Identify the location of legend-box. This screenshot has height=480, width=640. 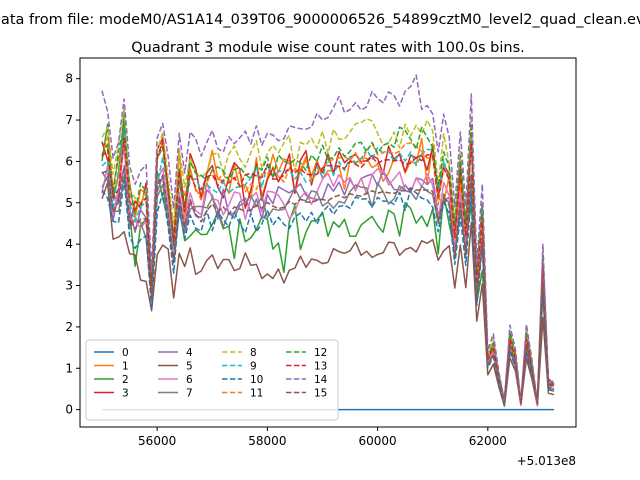
(212, 380).